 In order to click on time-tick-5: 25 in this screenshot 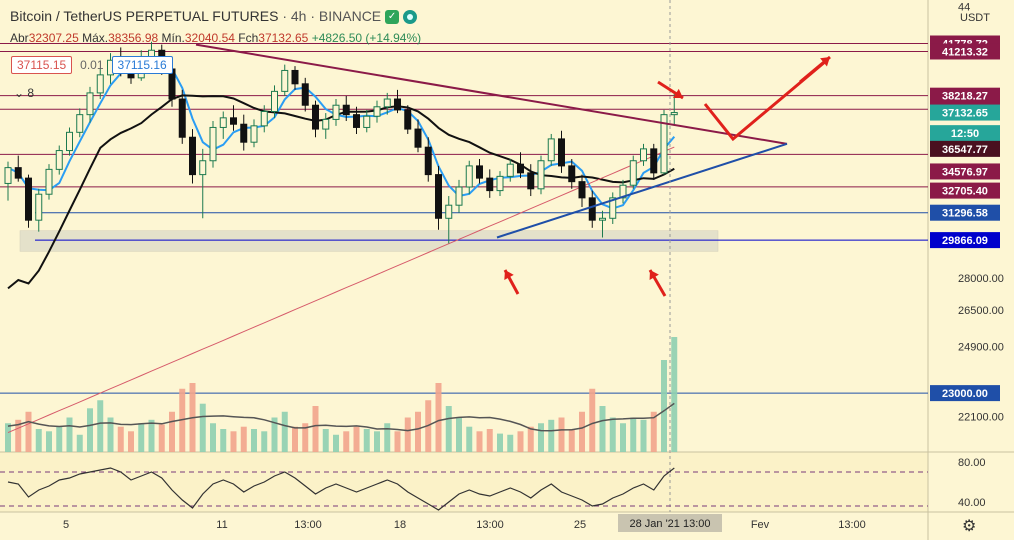, I will do `click(580, 525)`.